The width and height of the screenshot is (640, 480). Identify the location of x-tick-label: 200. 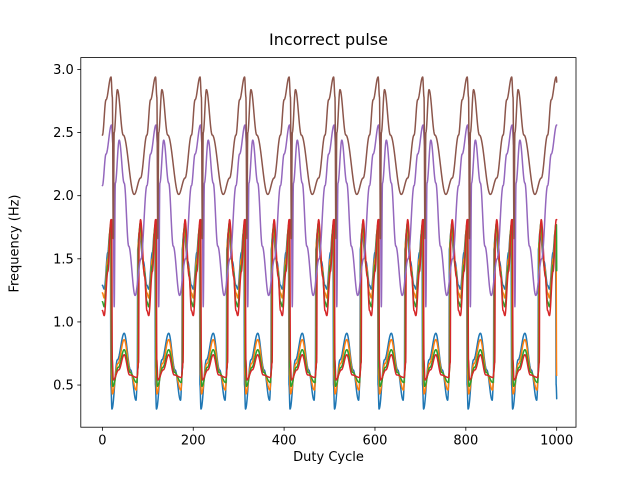
(193, 441).